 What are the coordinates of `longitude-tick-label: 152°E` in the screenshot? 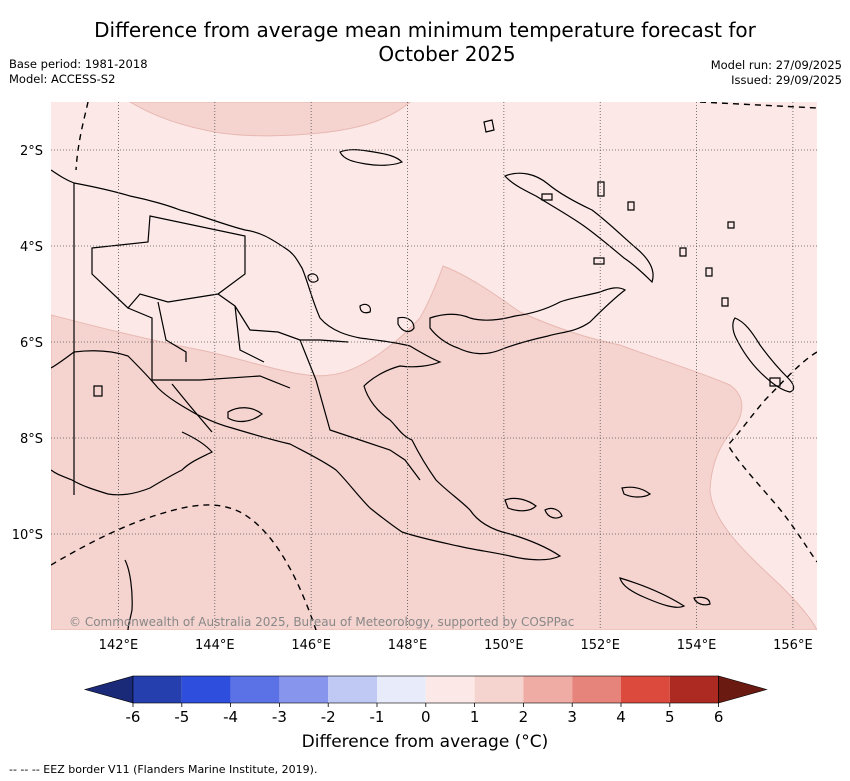 It's located at (600, 645).